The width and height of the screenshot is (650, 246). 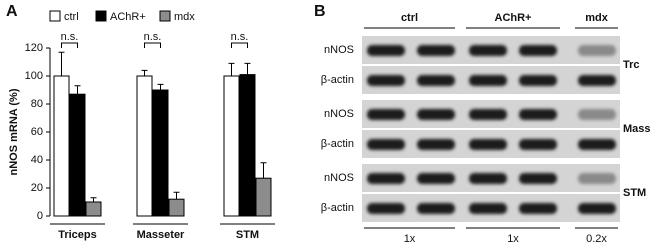 I want to click on panel-label: B, so click(x=320, y=11).